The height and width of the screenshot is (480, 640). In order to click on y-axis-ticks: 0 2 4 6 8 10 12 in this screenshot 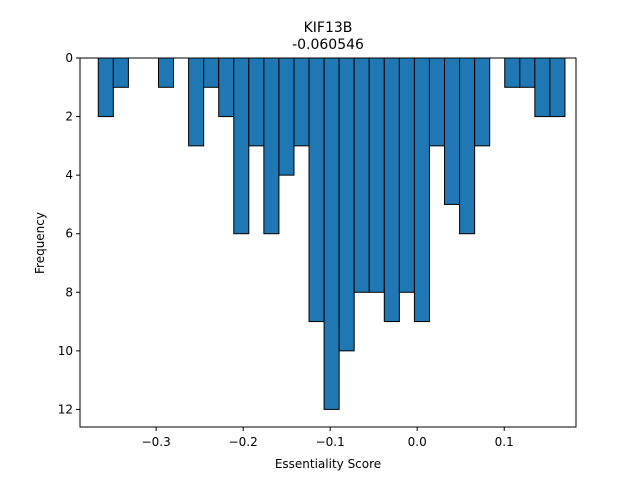, I will do `click(69, 233)`.